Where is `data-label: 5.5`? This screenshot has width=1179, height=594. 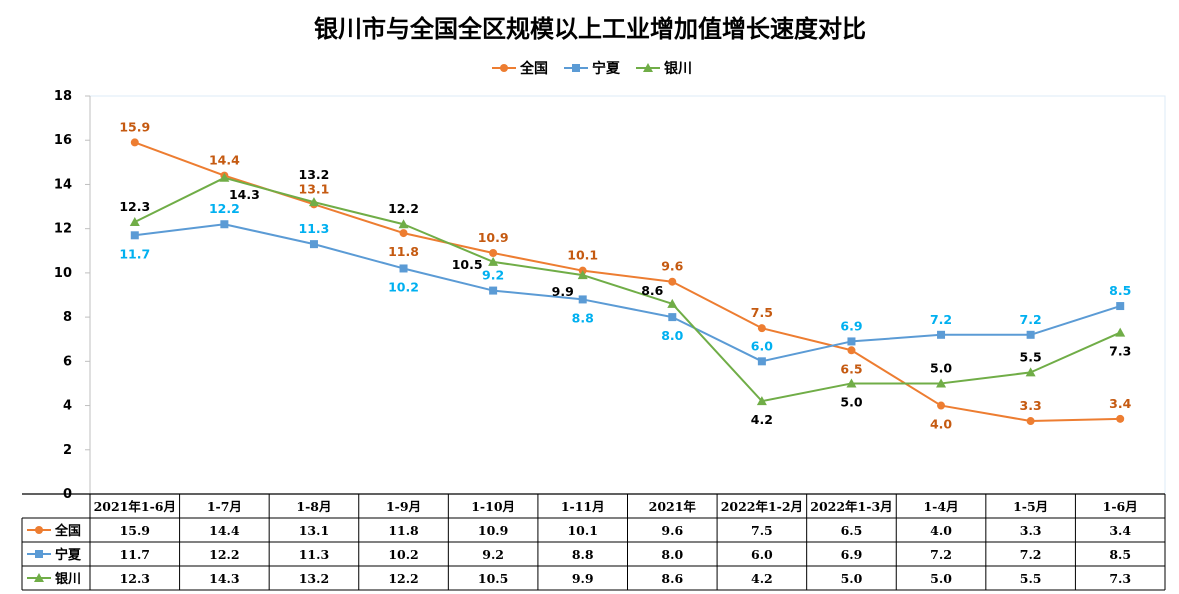
data-label: 5.5 is located at coordinates (1031, 356).